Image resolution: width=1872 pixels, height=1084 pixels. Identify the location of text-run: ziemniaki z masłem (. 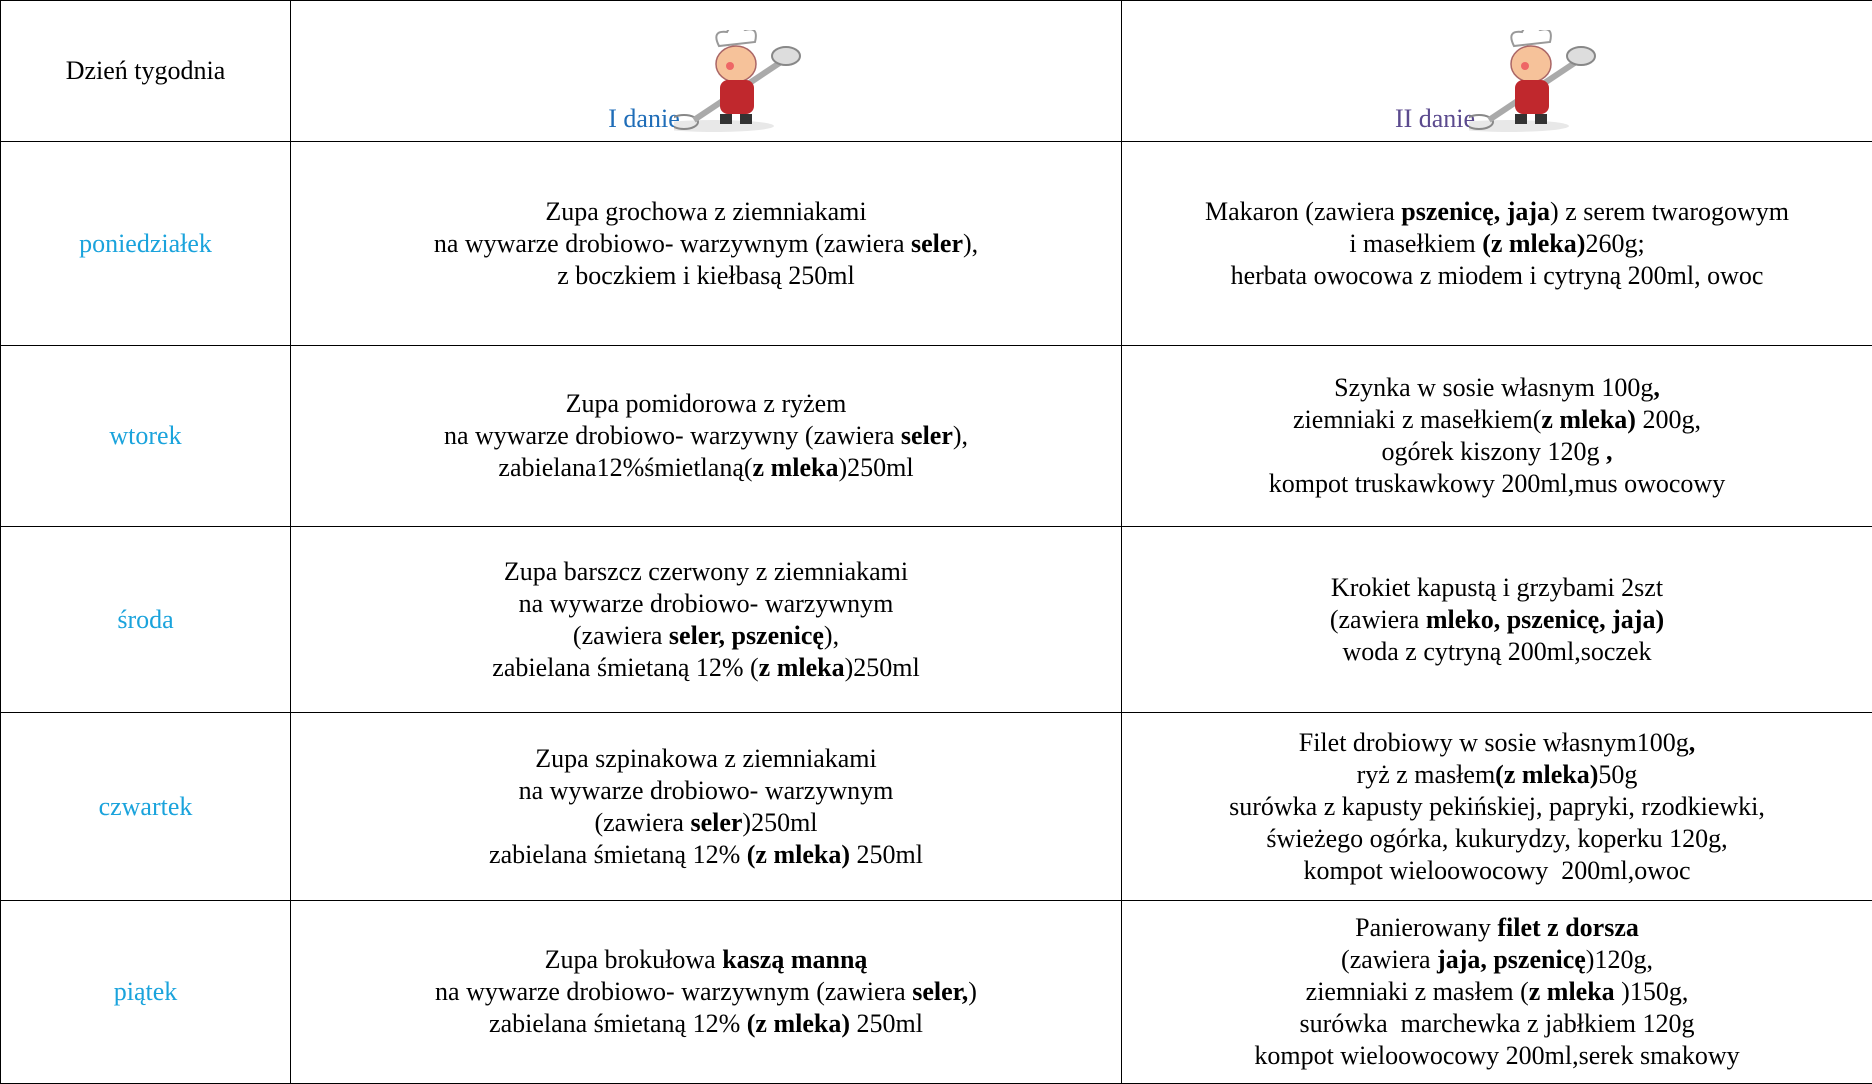
(1417, 991).